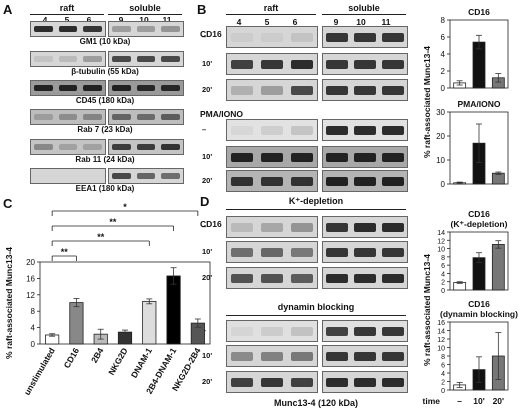  Describe the element at coordinates (207, 63) in the screenshot. I see `panel-b-row-label: 10'` at that location.